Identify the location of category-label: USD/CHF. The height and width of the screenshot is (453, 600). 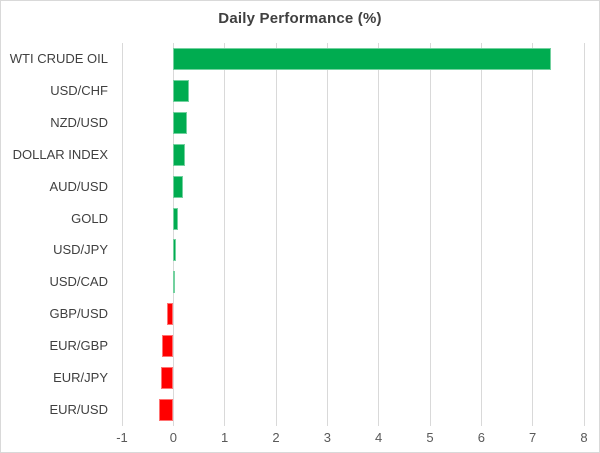
(79, 90).